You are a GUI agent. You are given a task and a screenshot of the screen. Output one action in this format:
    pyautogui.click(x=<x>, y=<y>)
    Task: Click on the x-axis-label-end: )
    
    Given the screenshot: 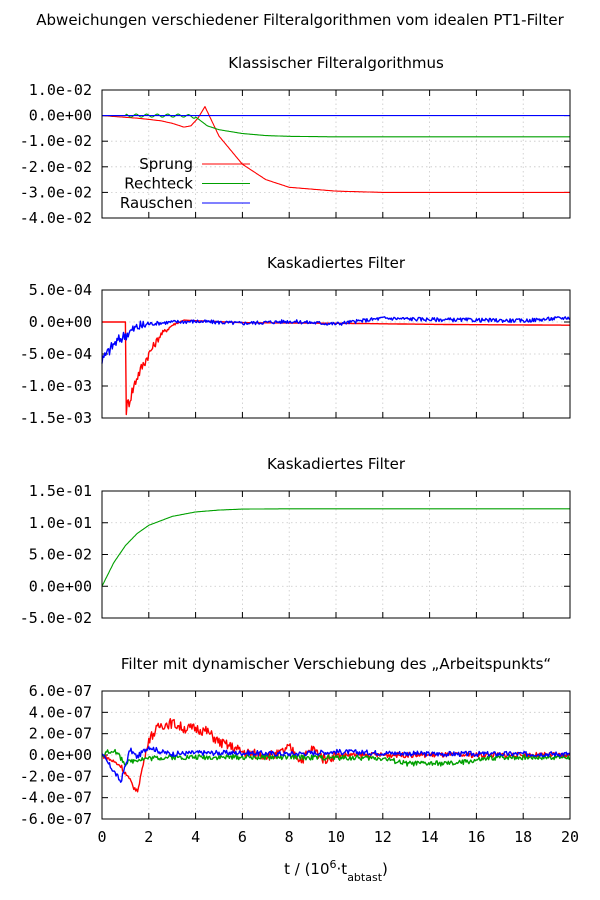 What is the action you would take?
    pyautogui.click(x=385, y=869)
    